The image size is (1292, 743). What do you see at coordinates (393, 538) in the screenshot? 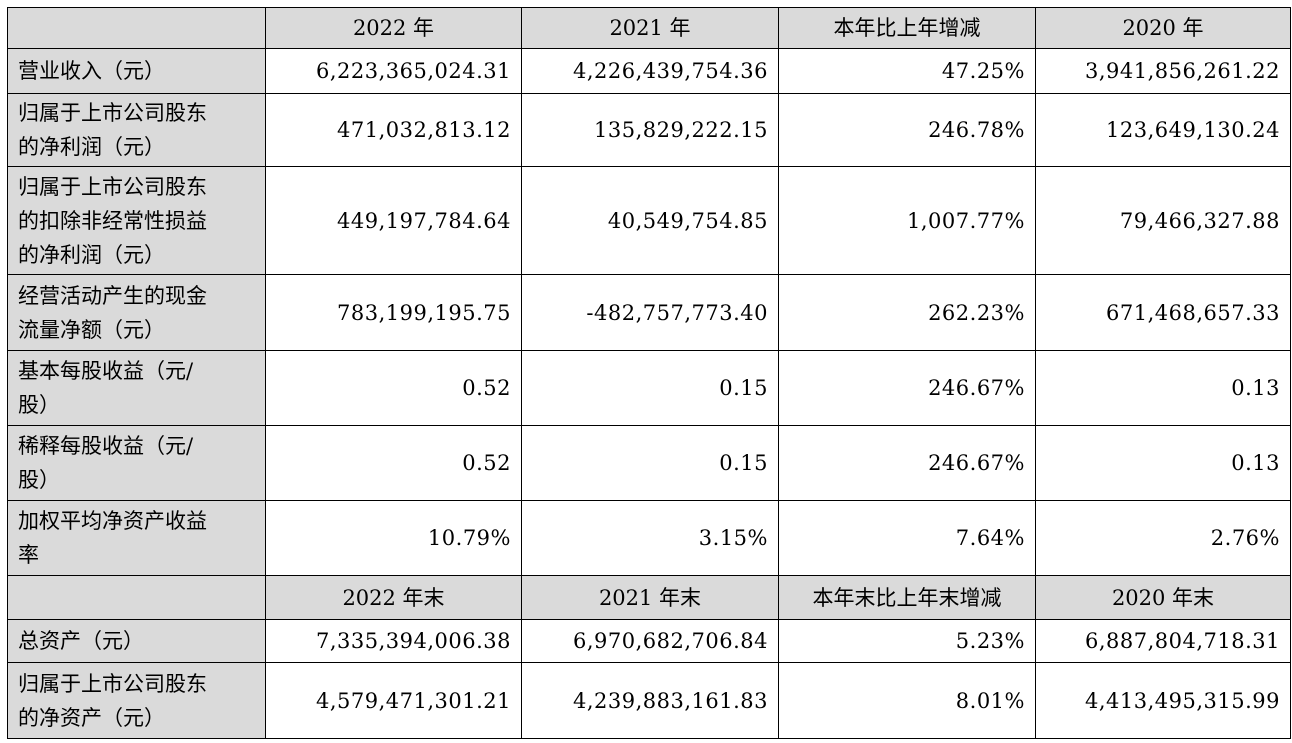
I see `cell-2022: 10.79%` at bounding box center [393, 538].